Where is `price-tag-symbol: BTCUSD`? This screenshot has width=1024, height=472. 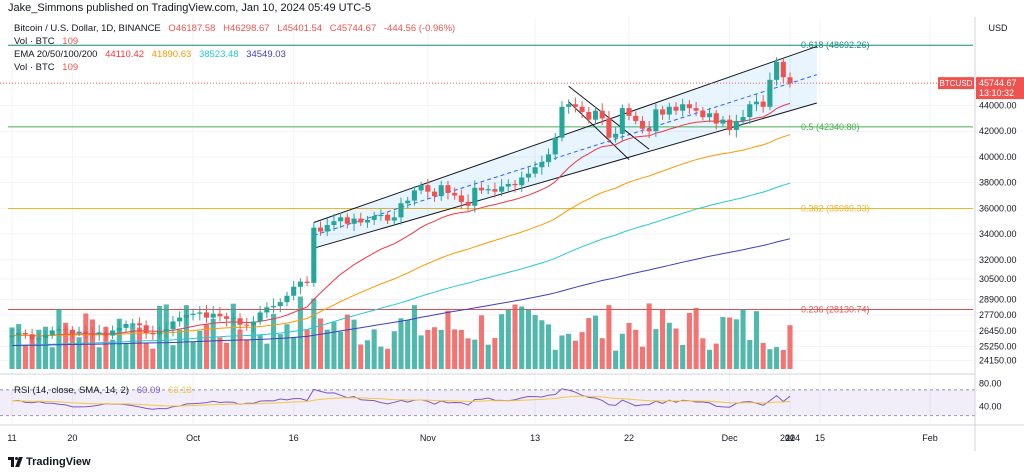 price-tag-symbol: BTCUSD is located at coordinates (956, 83).